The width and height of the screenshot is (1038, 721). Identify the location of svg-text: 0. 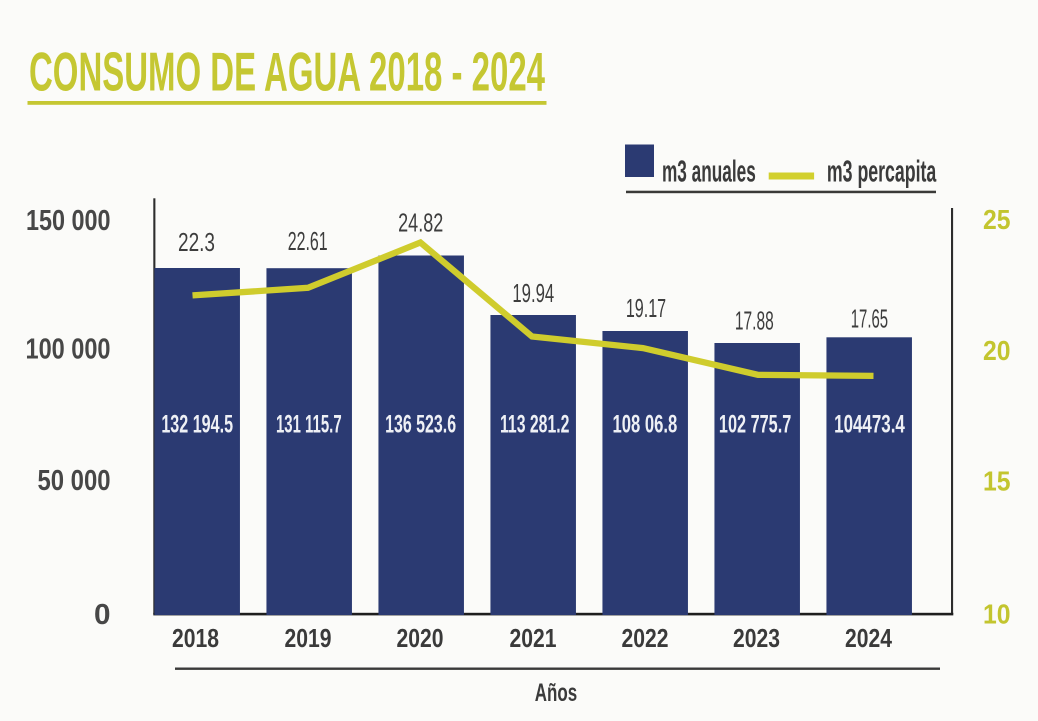
(102, 615).